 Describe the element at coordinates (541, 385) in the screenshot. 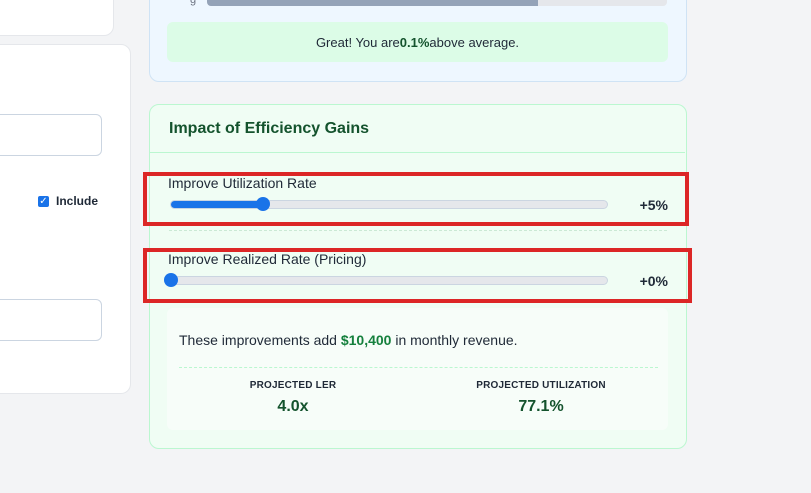

I see `stat-label-utilization: PROJECTED UTILIZATION` at that location.